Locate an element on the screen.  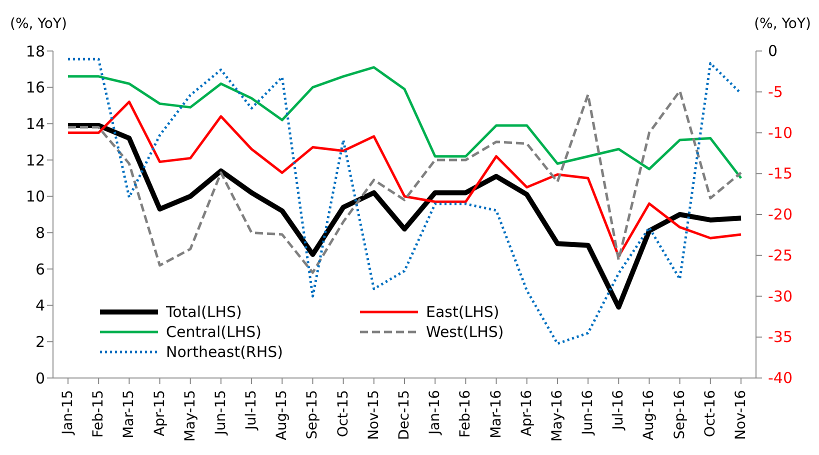
y-tick-label: 16 is located at coordinates (35, 87).